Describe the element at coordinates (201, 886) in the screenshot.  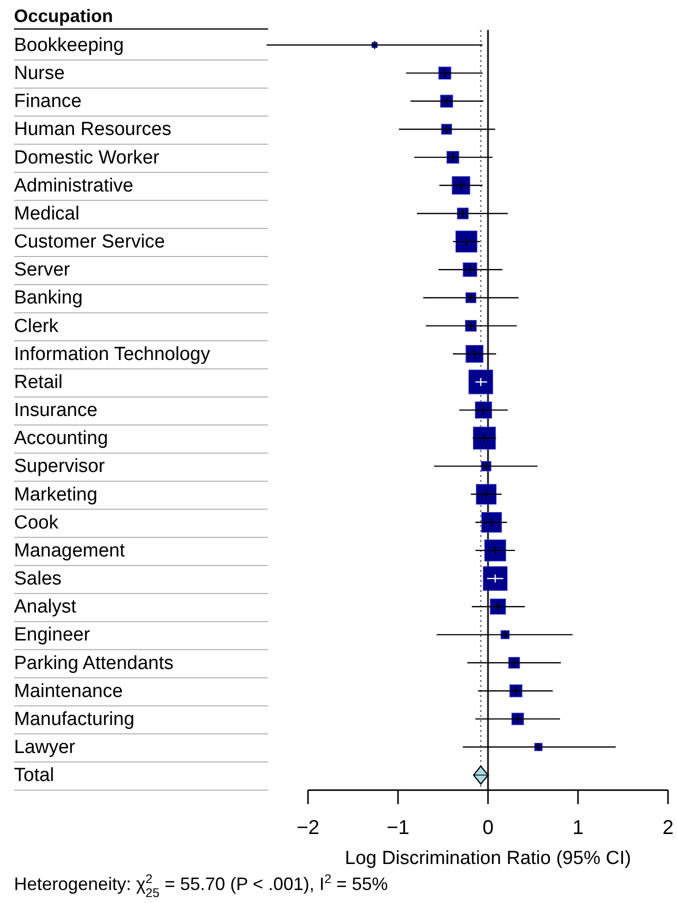
I see `text: Heterogeneity: χ$^{2}$$_{25}$ = 55.70 (P < .001), I$^{2}$ = 55%` at that location.